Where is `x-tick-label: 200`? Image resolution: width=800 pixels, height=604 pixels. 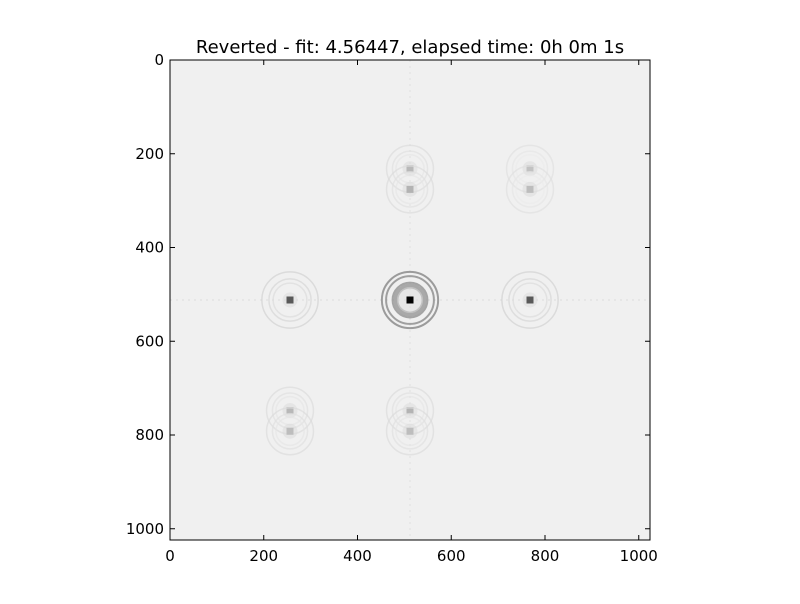 x-tick-label: 200 is located at coordinates (263, 556).